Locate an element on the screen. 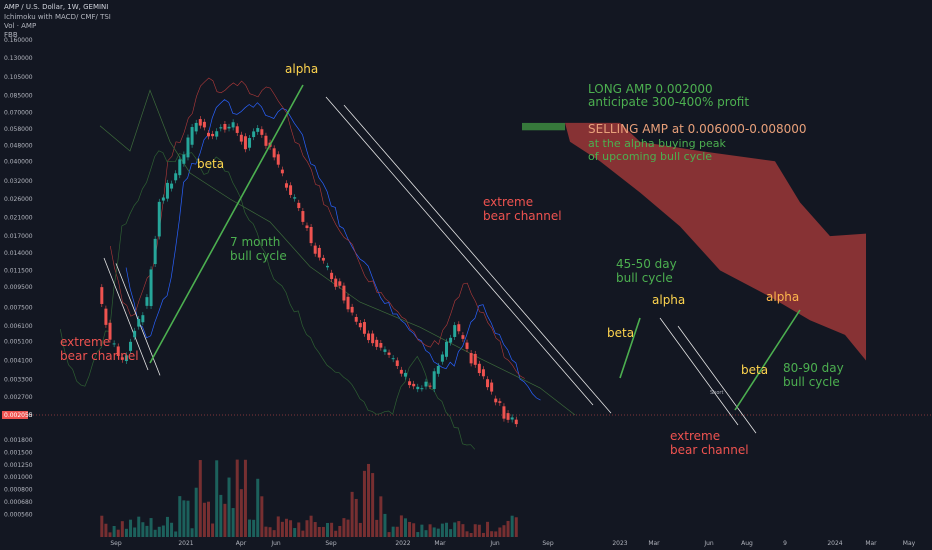 The image size is (932, 550). x-tick-label: 2023 is located at coordinates (619, 543).